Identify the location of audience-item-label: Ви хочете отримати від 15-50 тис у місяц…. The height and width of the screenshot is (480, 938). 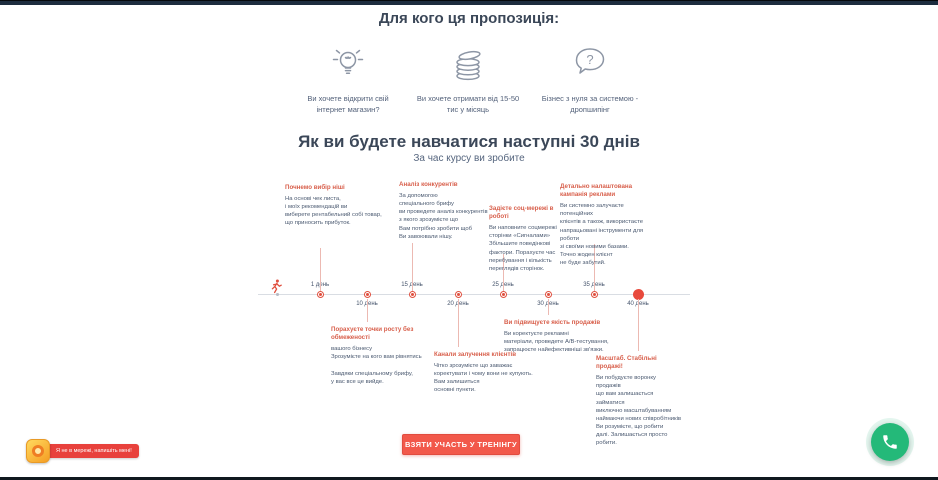
(468, 104).